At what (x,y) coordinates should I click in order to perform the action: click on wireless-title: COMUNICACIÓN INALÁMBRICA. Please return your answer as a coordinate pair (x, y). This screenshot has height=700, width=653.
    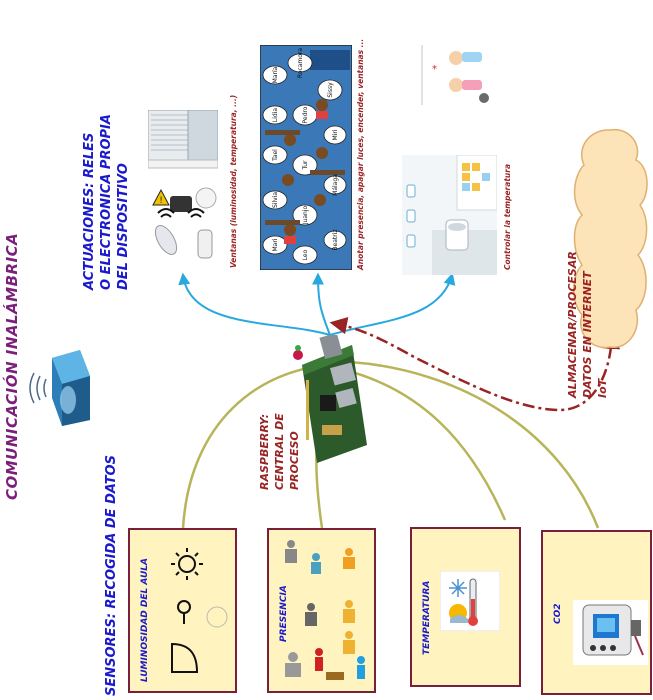
    Looking at the image, I should click on (12, 366).